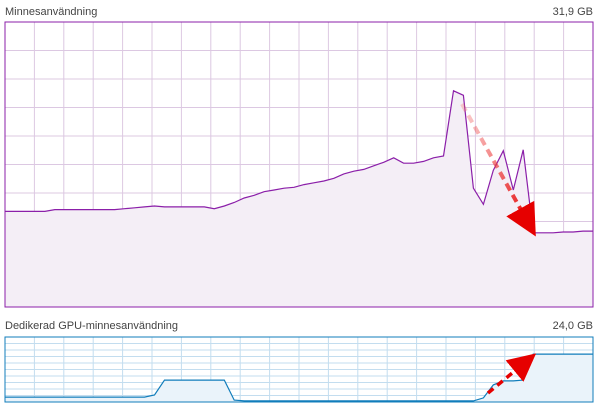  Describe the element at coordinates (299, 377) in the screenshot. I see `line` at that location.